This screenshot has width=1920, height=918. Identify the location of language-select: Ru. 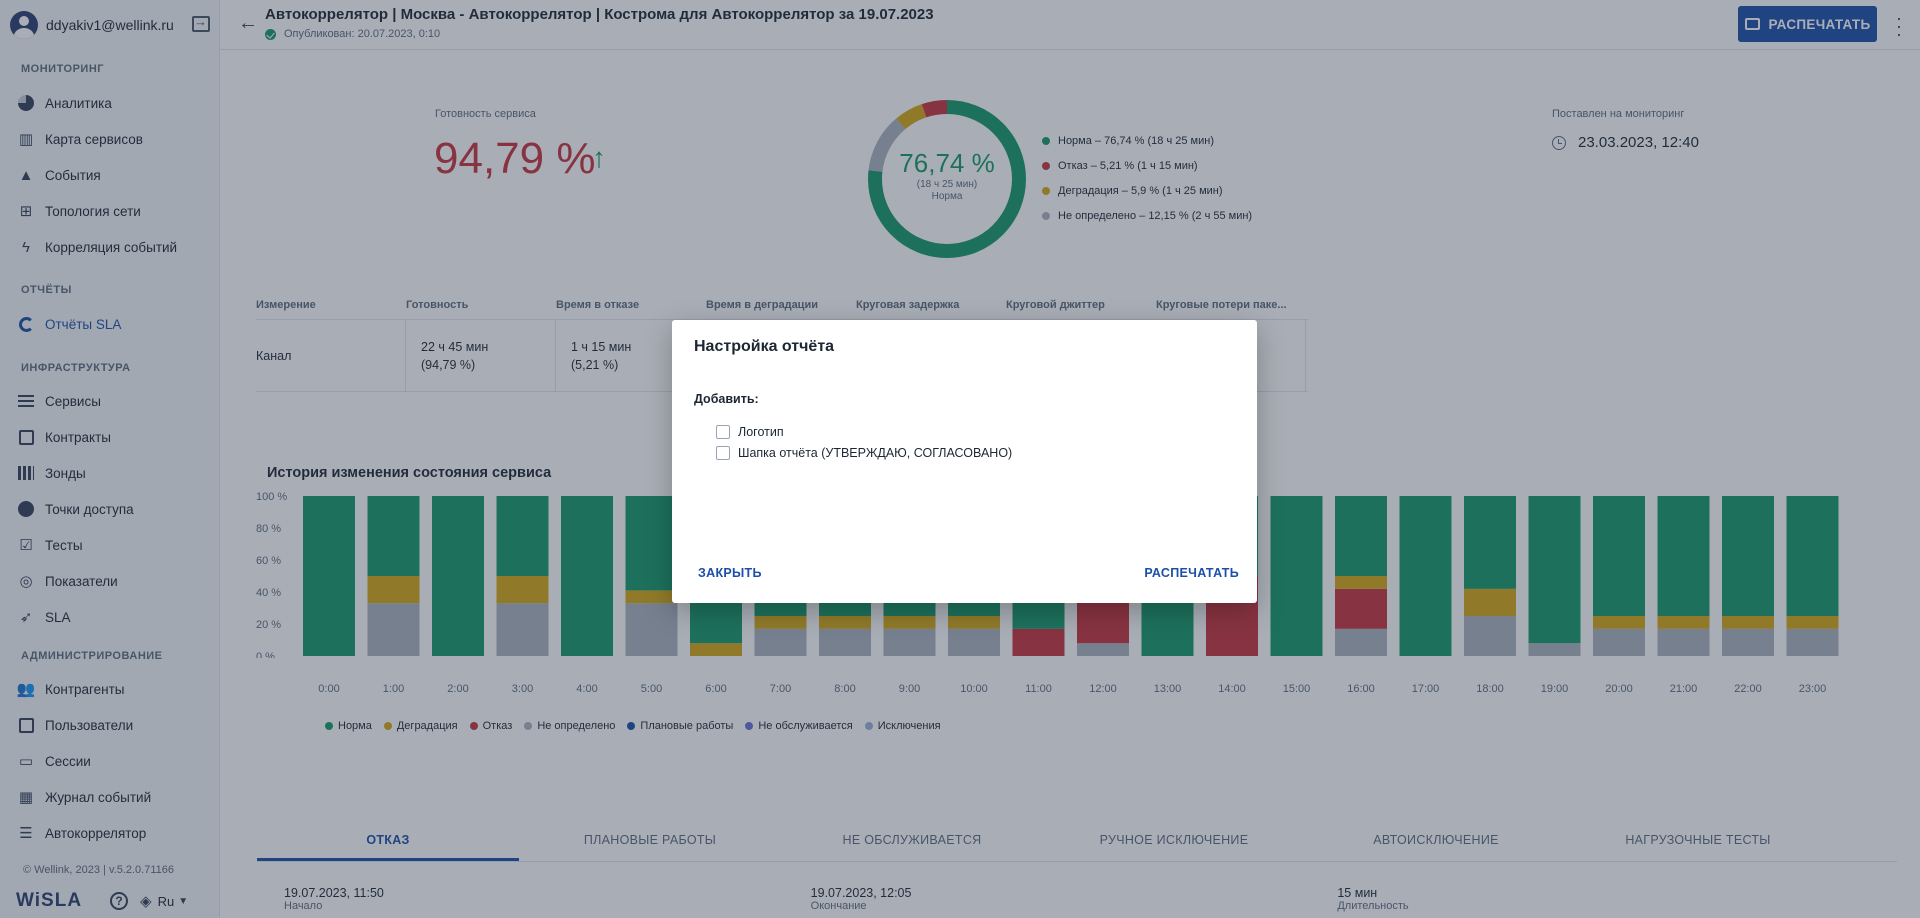
(166, 901).